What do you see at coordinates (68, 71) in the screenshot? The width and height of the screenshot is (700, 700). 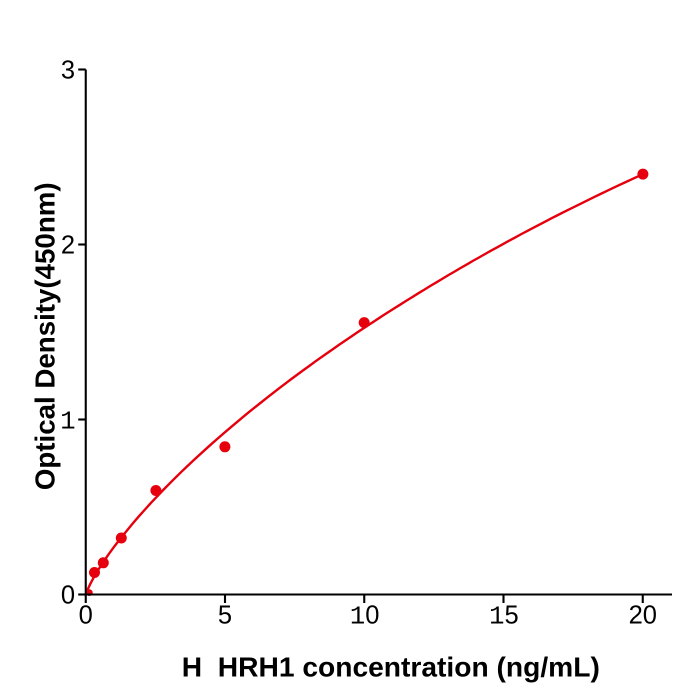 I see `svg-text: 3` at bounding box center [68, 71].